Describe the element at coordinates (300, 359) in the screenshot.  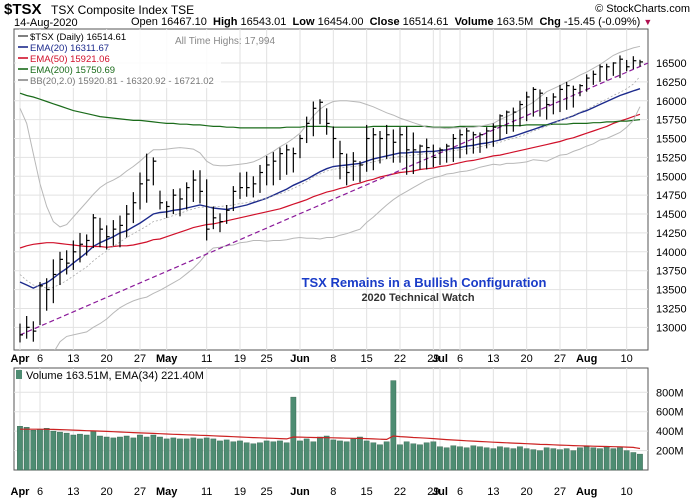
I see `price-xtick-label: Jun` at that location.